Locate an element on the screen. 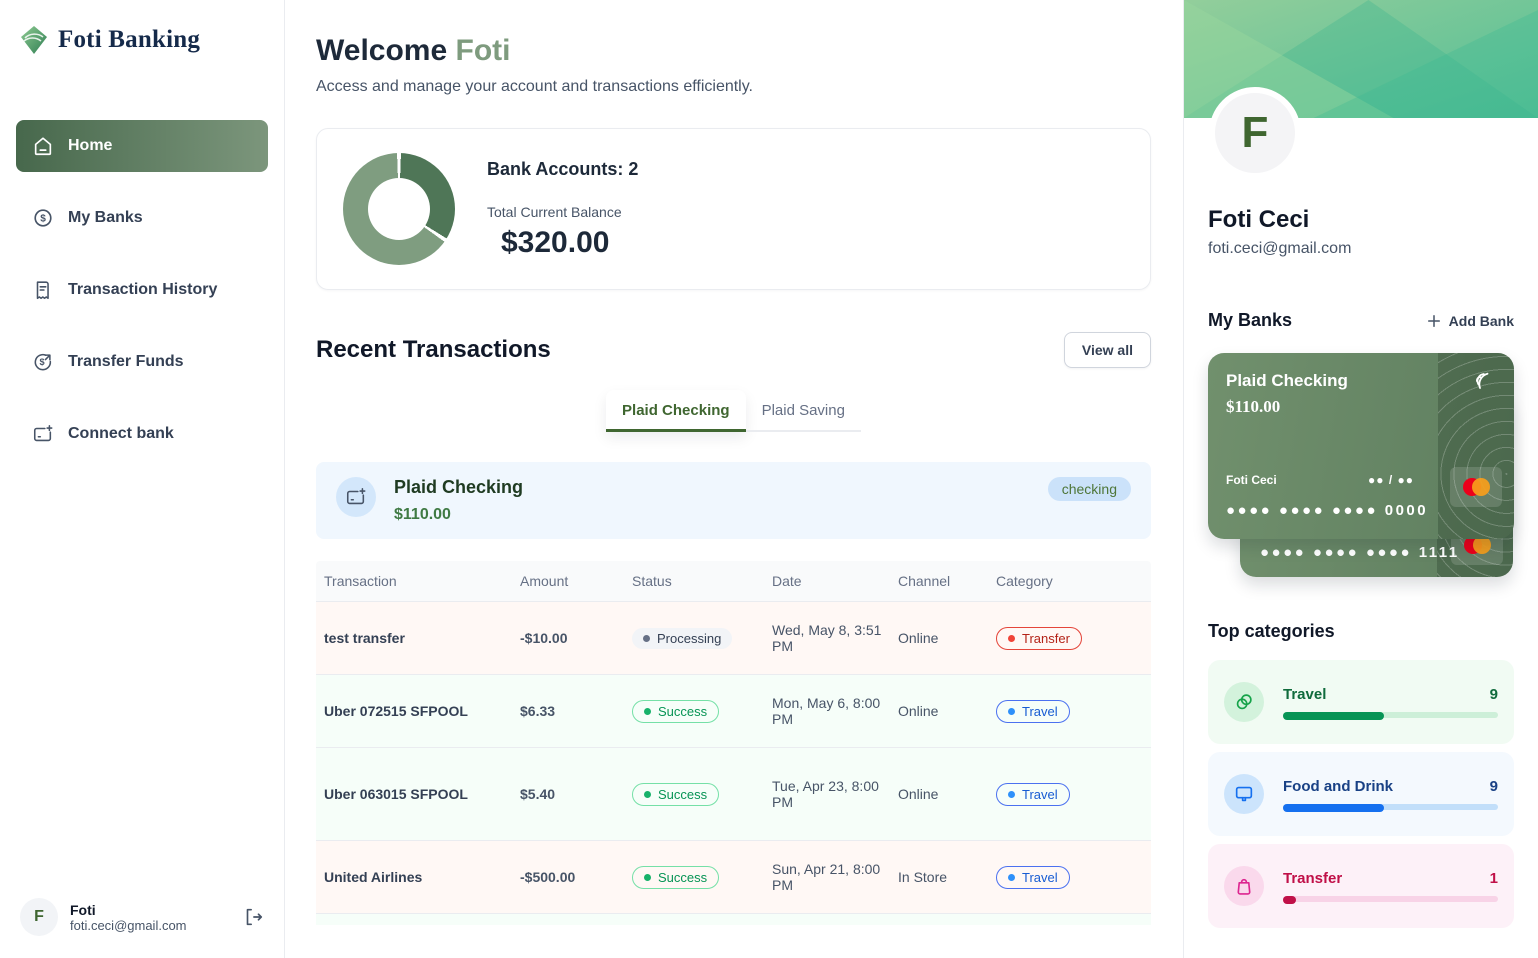  sidebar-item-transaction-history: Transaction History is located at coordinates (142, 290).